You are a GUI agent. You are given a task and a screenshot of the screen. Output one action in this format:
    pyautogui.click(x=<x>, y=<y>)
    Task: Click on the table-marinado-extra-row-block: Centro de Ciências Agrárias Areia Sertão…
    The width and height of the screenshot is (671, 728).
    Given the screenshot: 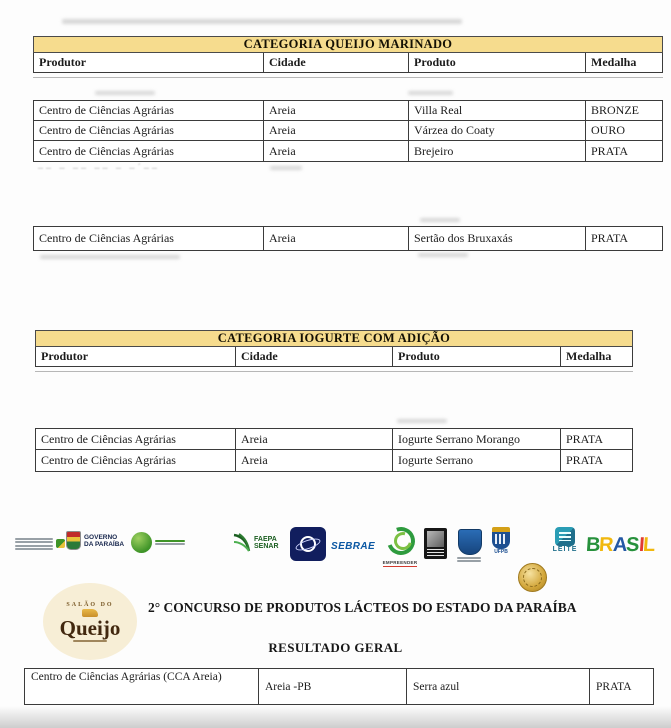 What is the action you would take?
    pyautogui.click(x=348, y=238)
    